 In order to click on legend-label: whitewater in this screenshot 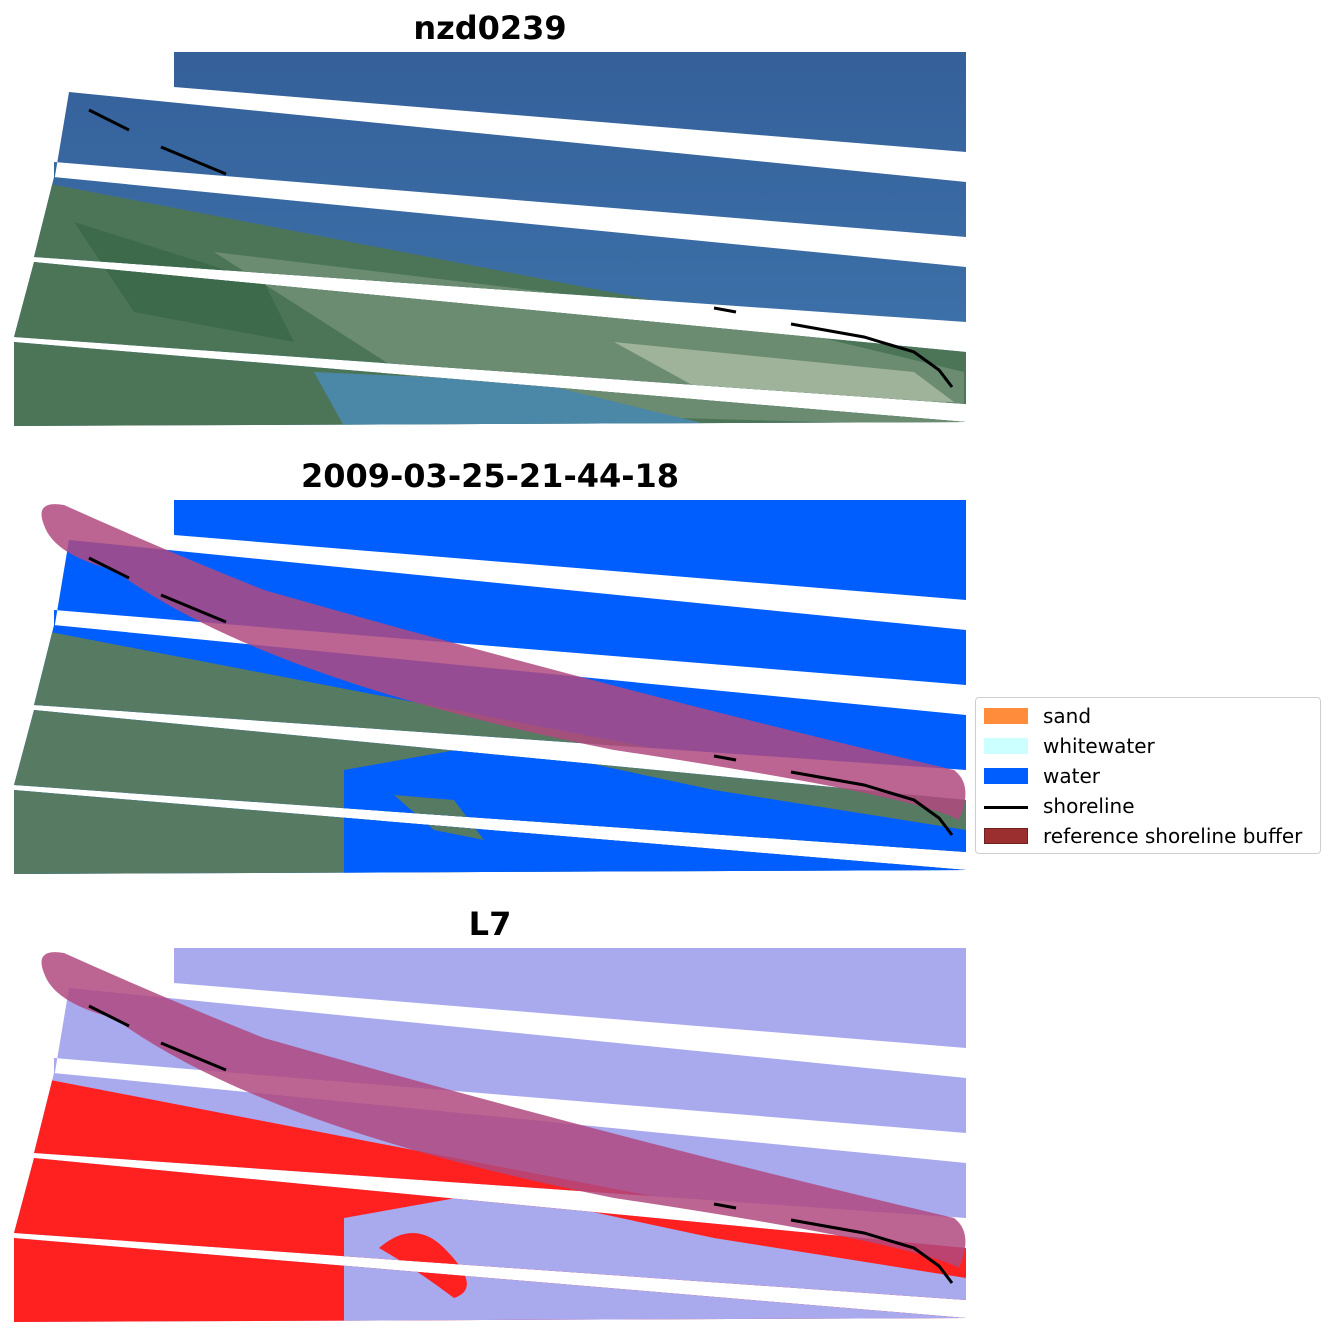, I will do `click(1099, 746)`.